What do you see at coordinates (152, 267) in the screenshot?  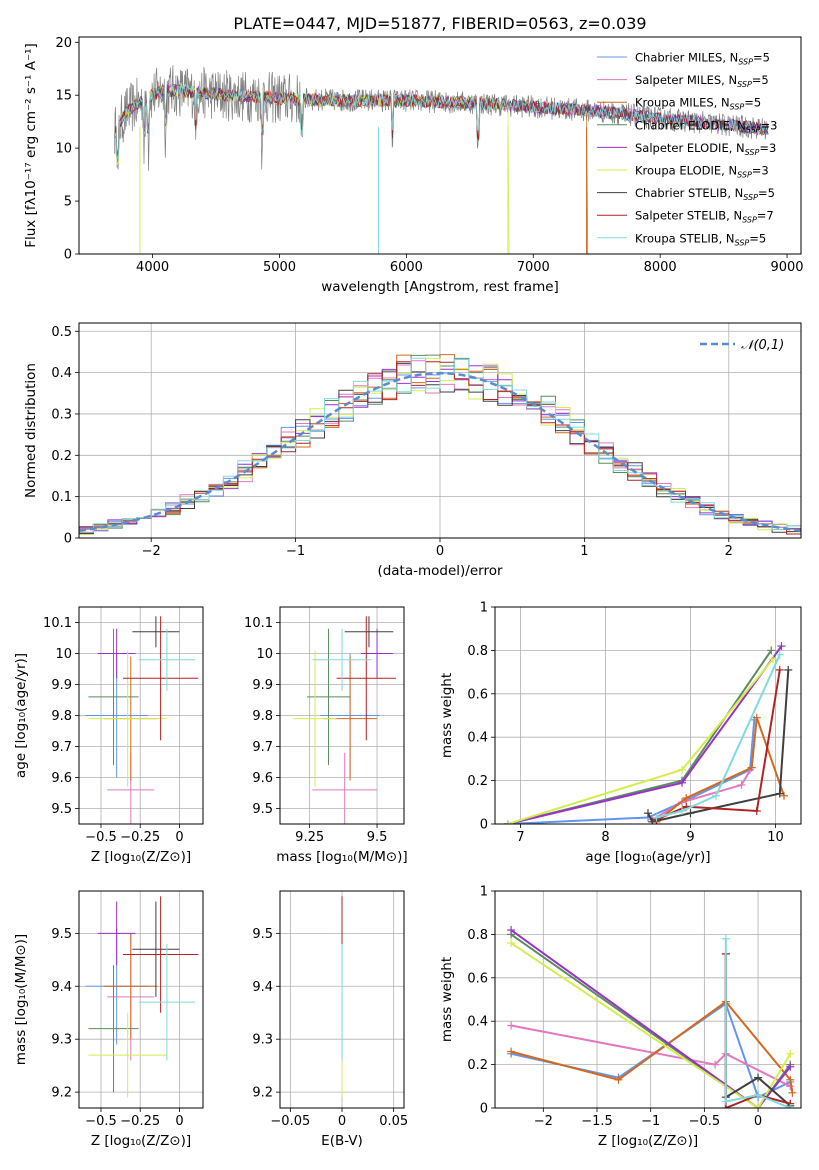 I see `x-tick-label: 4000` at bounding box center [152, 267].